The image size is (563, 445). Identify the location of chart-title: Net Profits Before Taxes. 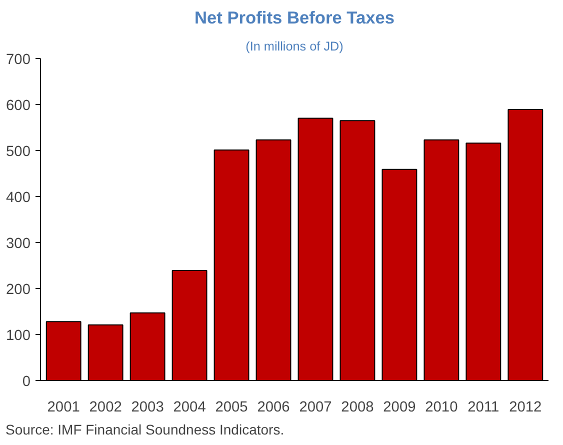
(294, 18).